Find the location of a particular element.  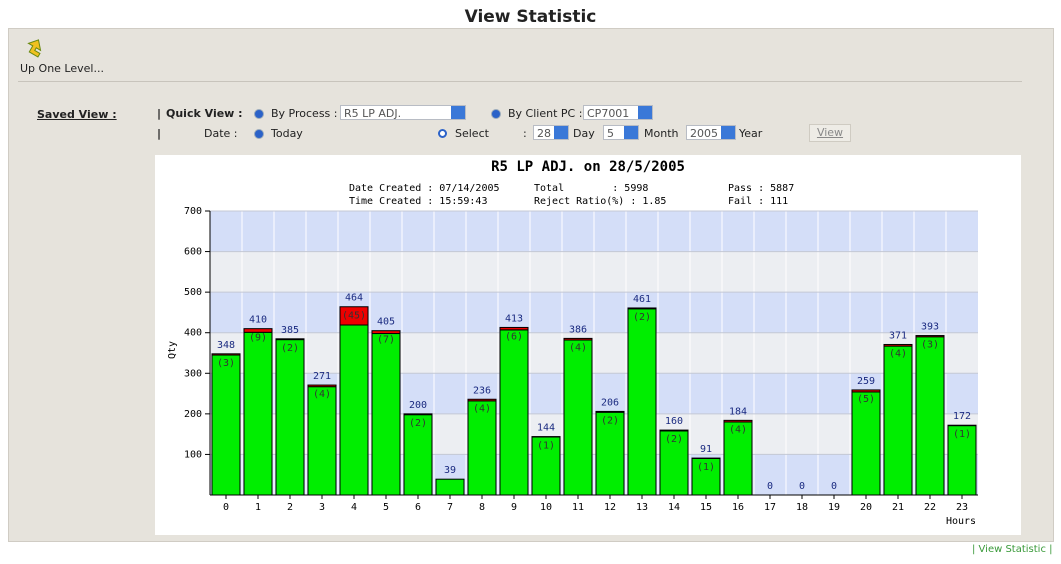

colon: : is located at coordinates (525, 133).